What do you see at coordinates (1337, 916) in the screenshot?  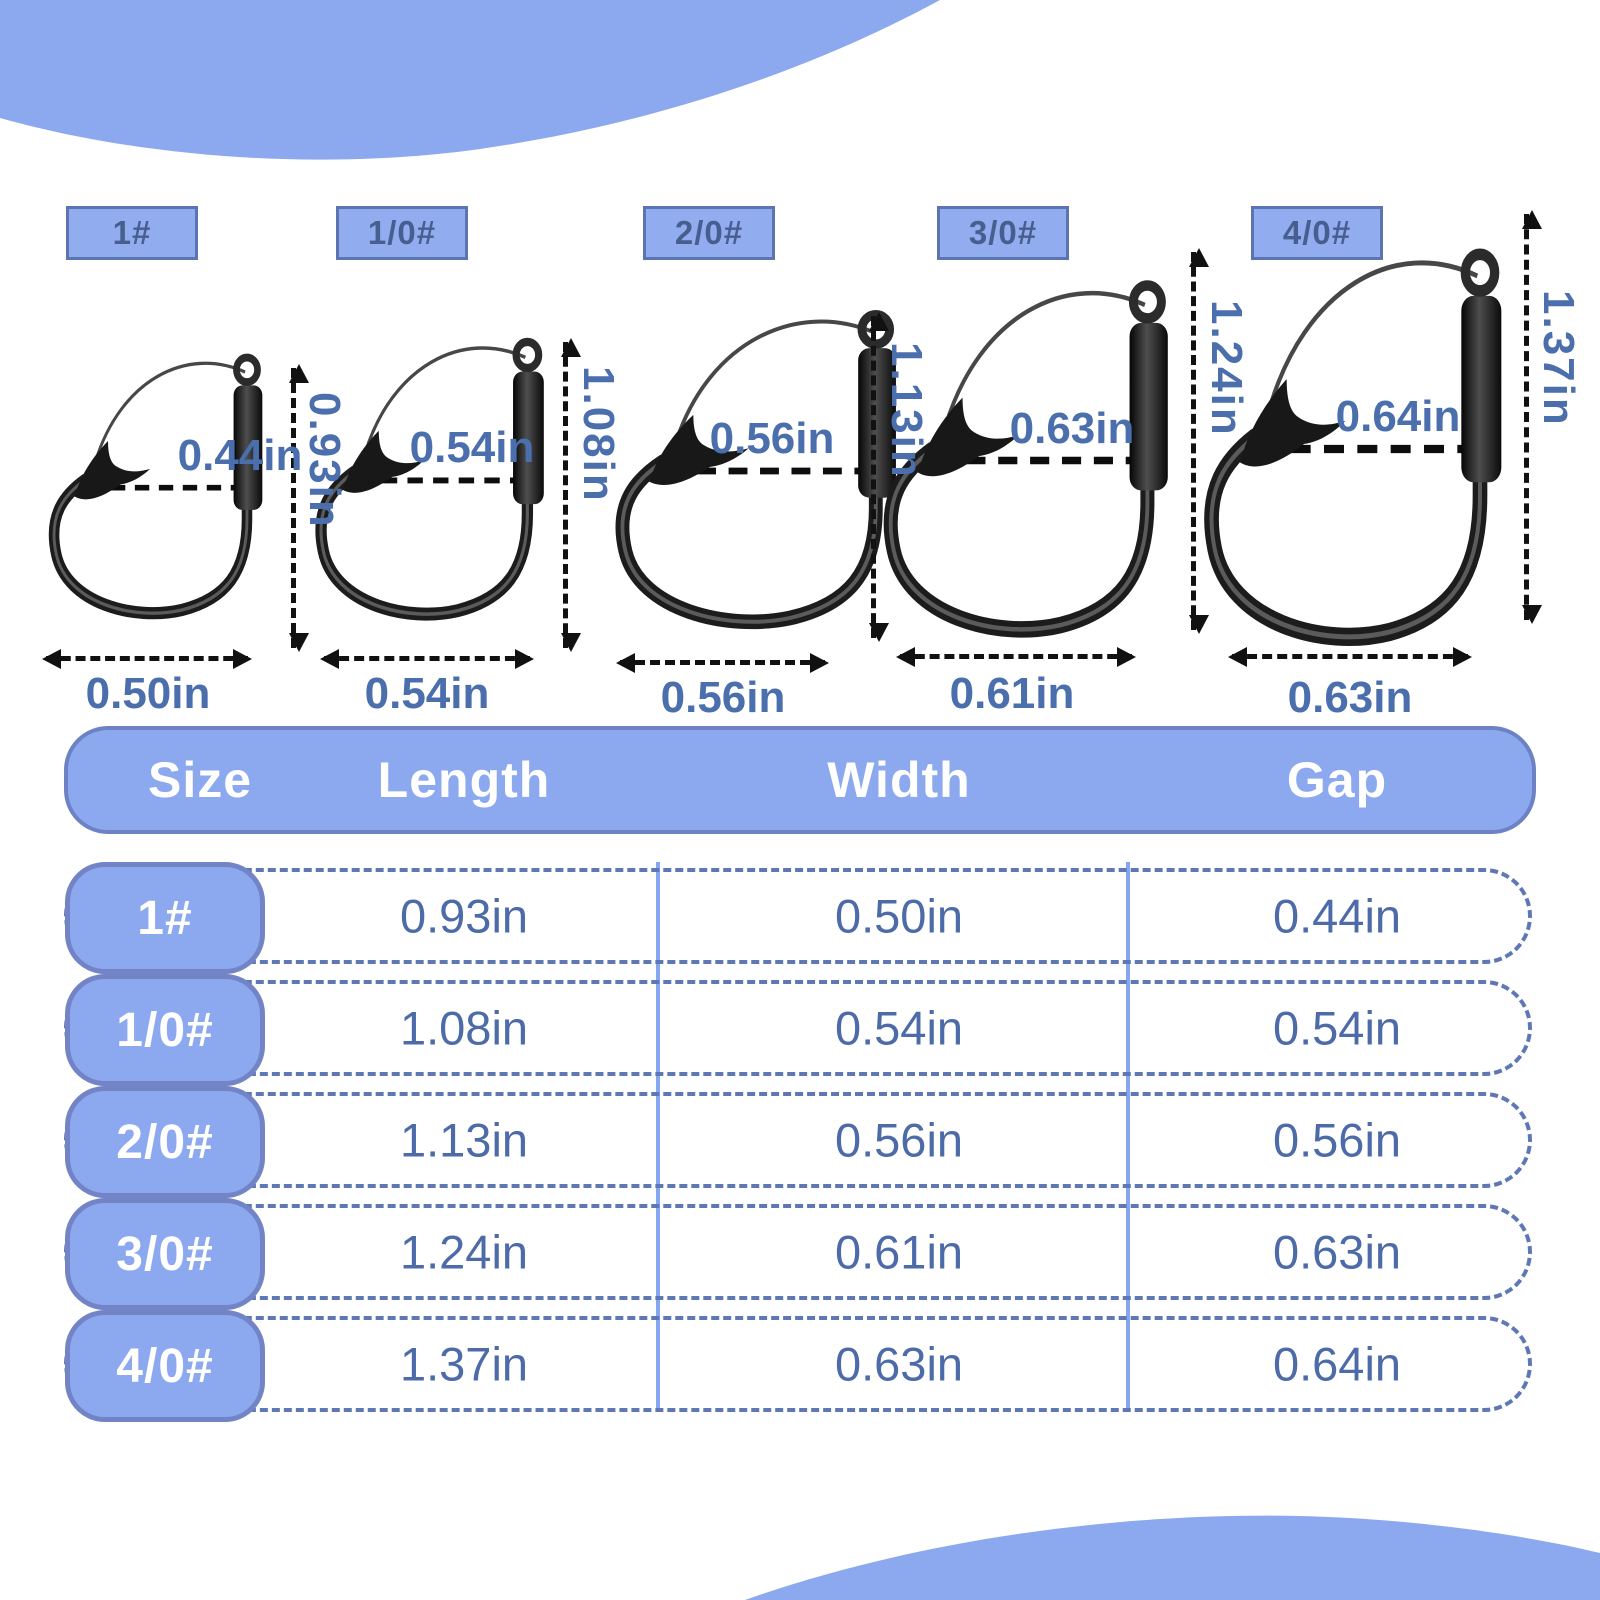 I see `cell-gap: 0.44in` at bounding box center [1337, 916].